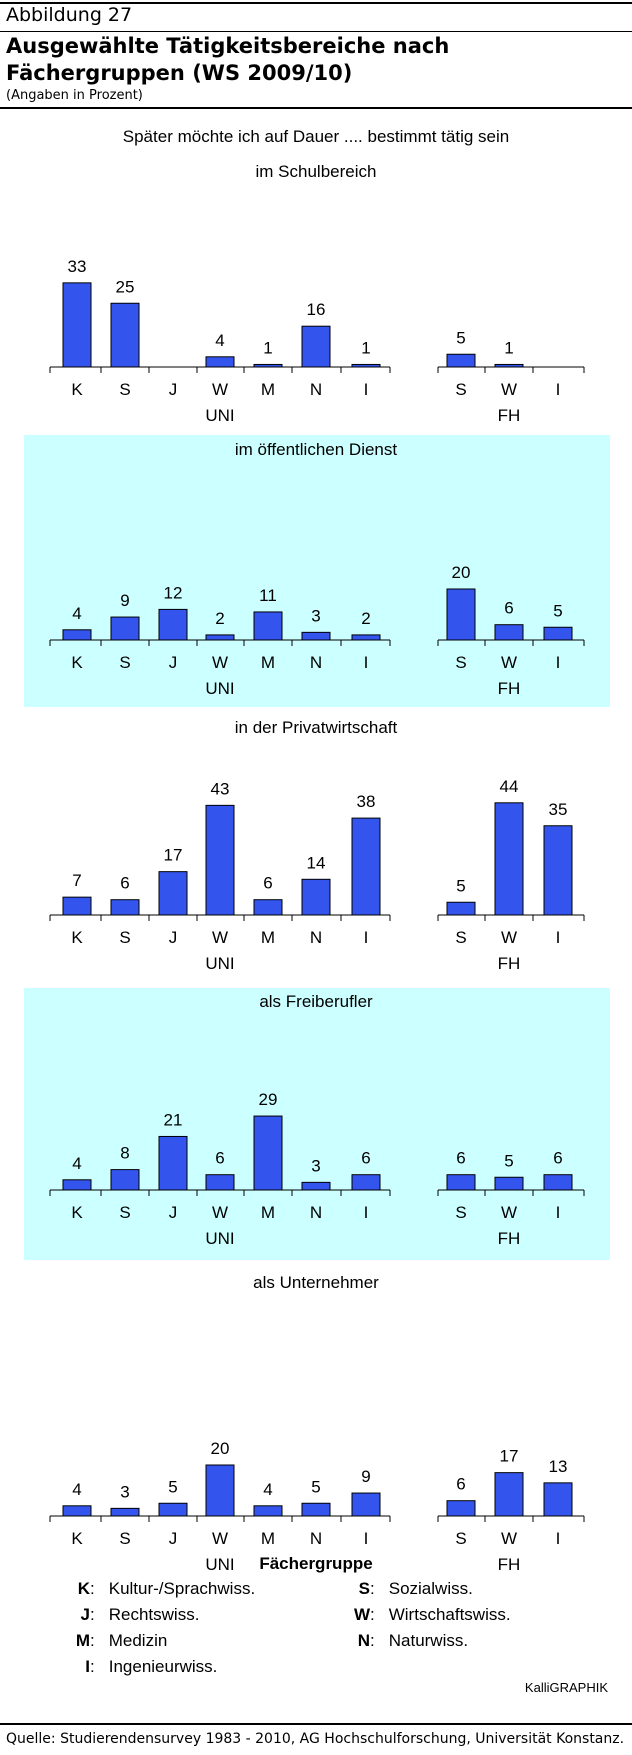  I want to click on data-label: 20, so click(461, 572).